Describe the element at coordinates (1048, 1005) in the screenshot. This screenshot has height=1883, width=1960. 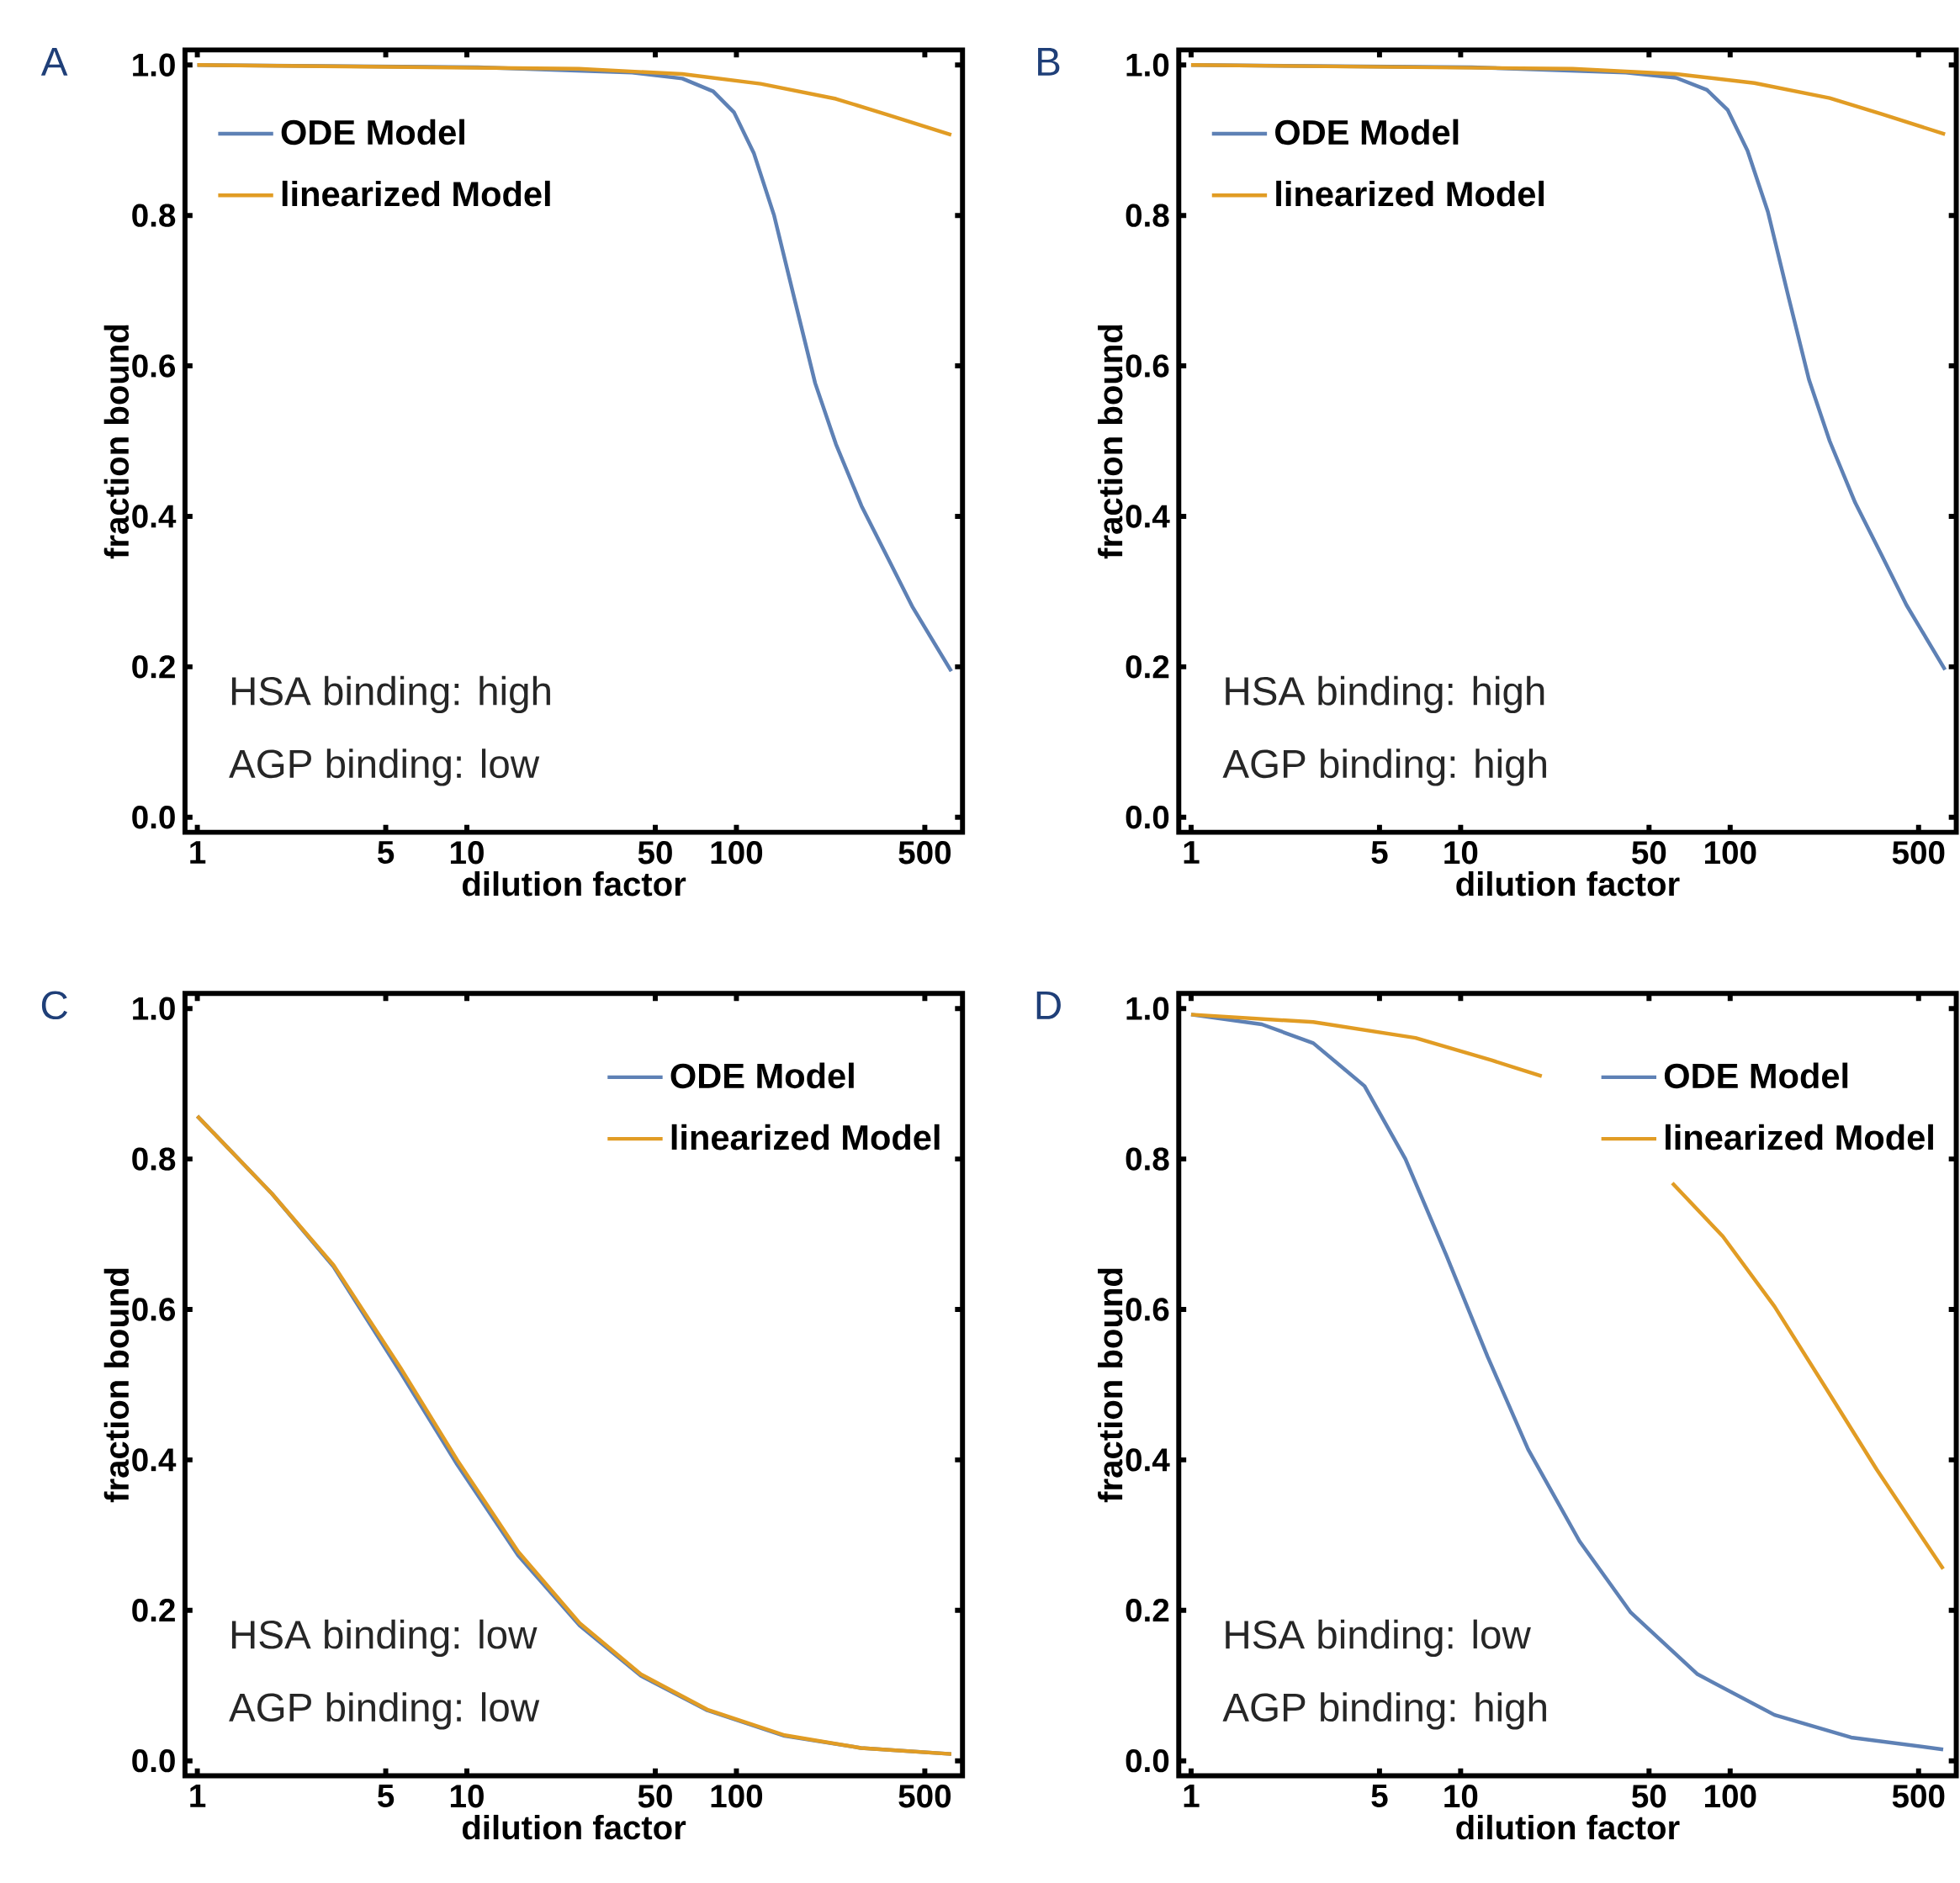
I see `chart-title: D` at that location.